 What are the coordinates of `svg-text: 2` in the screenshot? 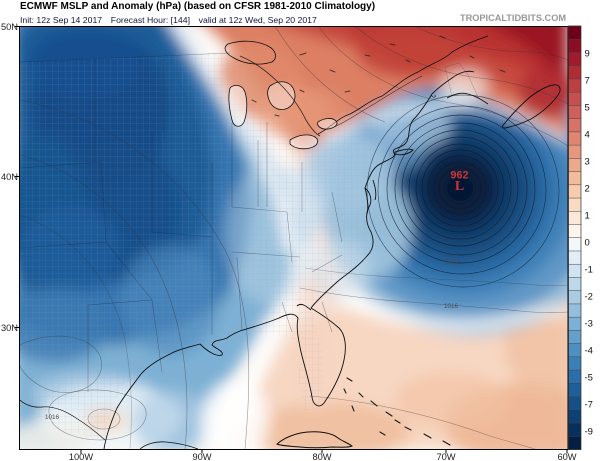 It's located at (587, 188).